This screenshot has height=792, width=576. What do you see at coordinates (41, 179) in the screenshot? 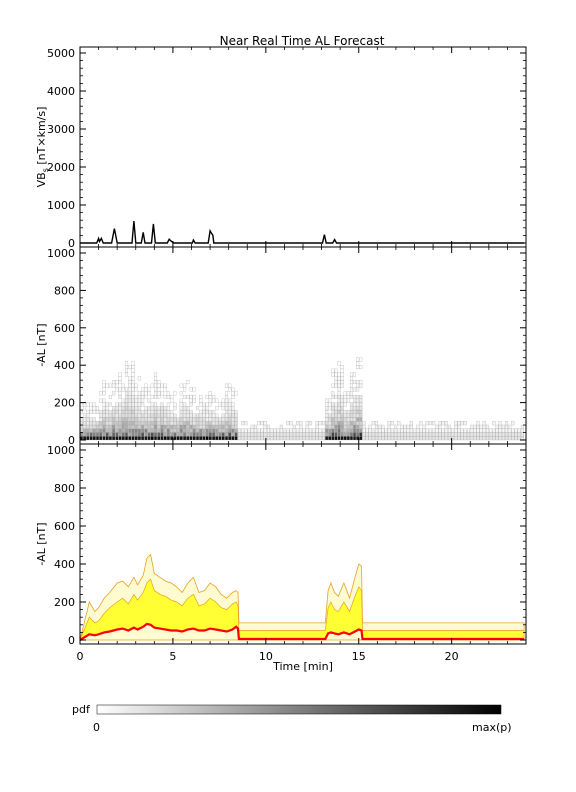
I see `vbs-ylabel-main: VB` at bounding box center [41, 179].